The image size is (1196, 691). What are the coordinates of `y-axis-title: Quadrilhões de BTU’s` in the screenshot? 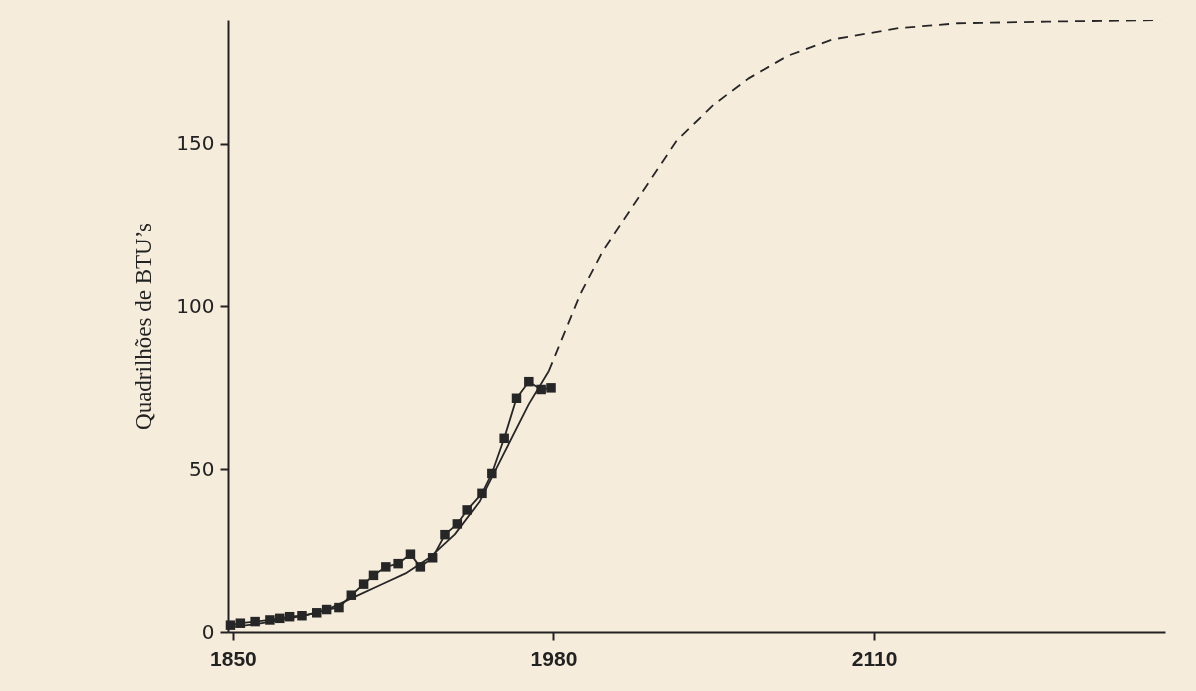 It's located at (144, 326).